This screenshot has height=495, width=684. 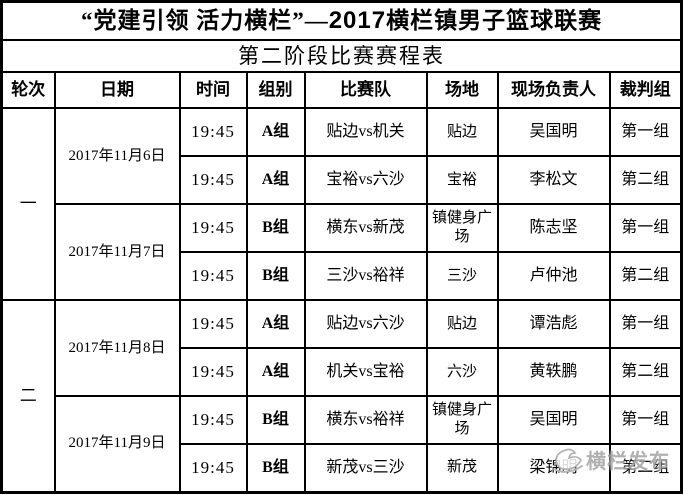 I want to click on title-year: 2017, so click(x=357, y=20).